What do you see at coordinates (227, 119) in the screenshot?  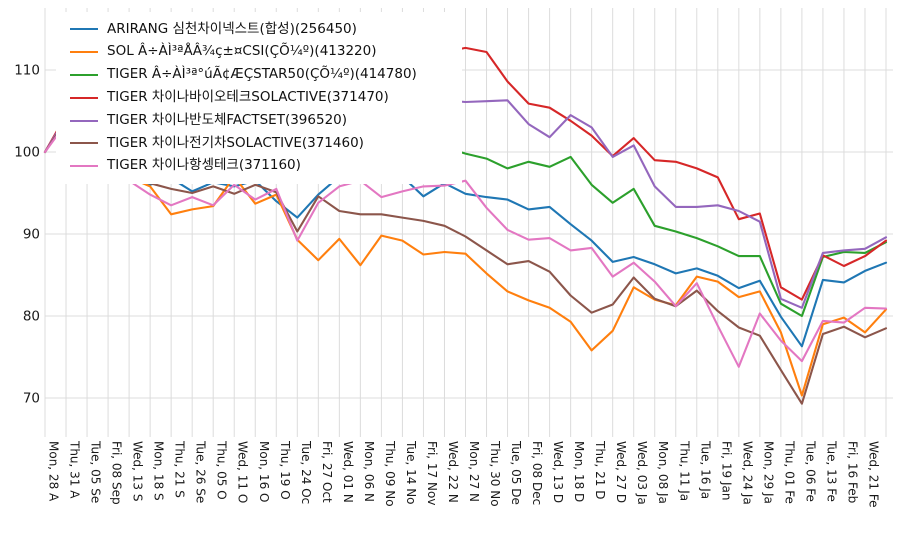 I see `legend-label: TIGER 차이나반도체FACTSET(396520)` at bounding box center [227, 119].